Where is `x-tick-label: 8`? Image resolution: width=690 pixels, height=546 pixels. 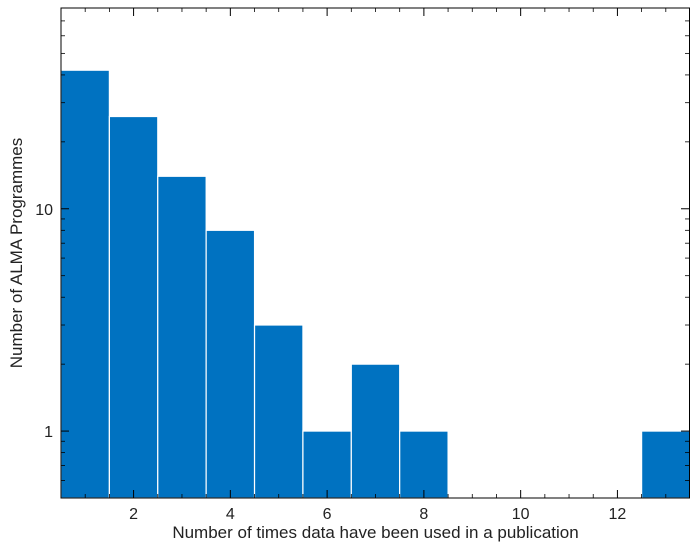 x-tick-label: 8 is located at coordinates (423, 514).